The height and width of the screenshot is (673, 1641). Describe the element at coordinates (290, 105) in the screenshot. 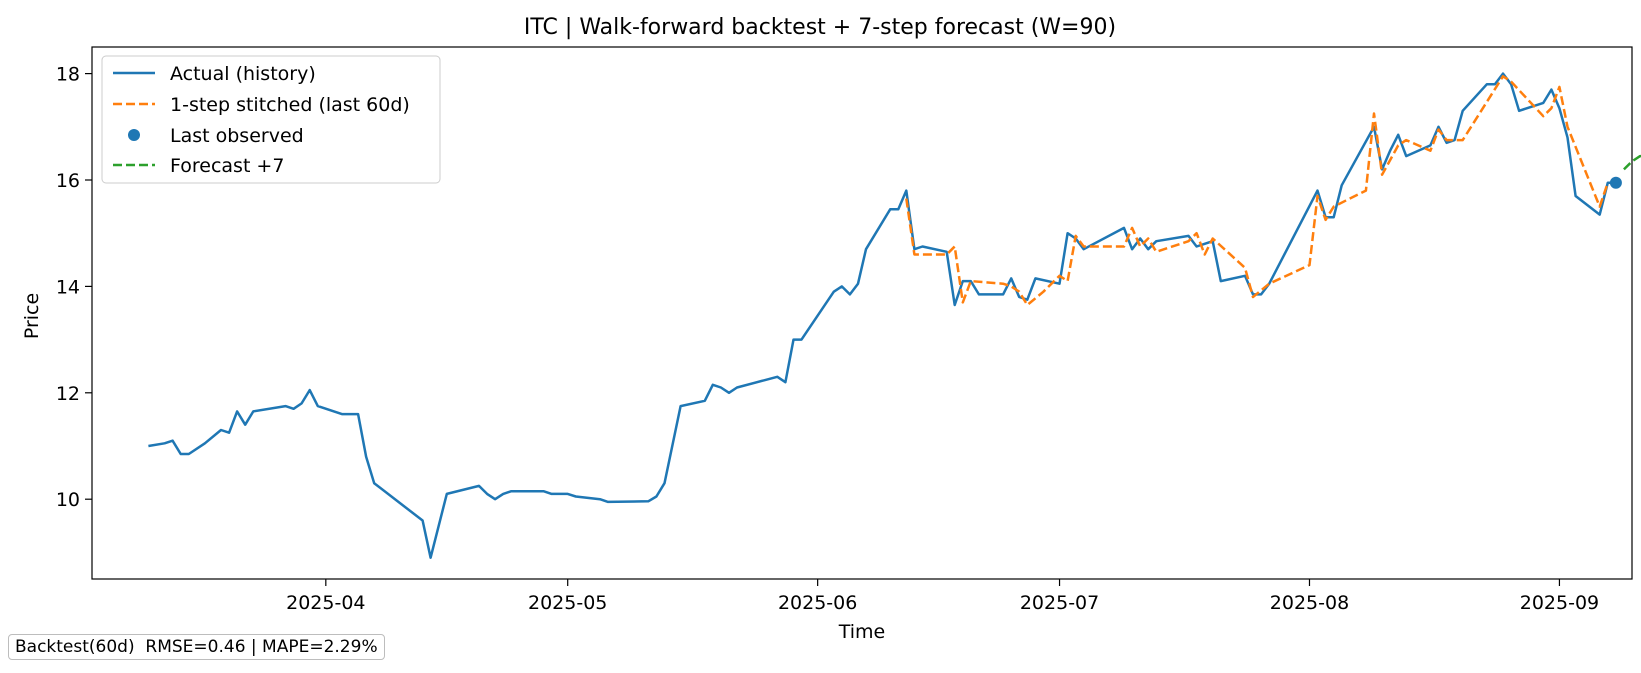

I see `legend-label-stitched: 1-step stitched (last 60d)` at that location.